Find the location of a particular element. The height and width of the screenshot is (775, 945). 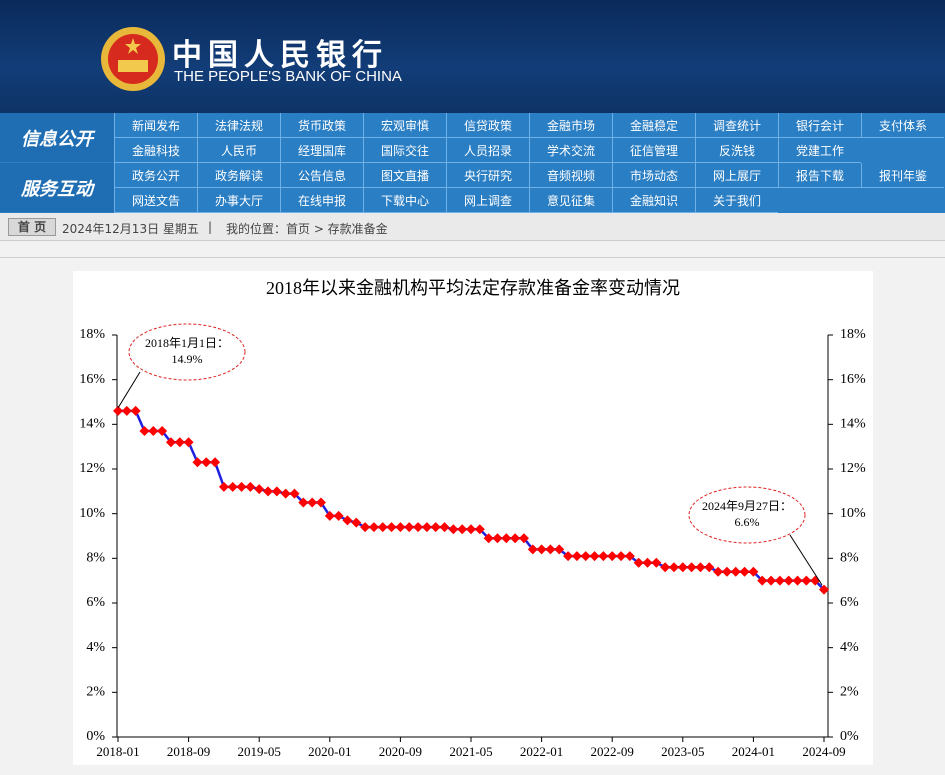

nav-link: 金融知识 is located at coordinates (653, 200).